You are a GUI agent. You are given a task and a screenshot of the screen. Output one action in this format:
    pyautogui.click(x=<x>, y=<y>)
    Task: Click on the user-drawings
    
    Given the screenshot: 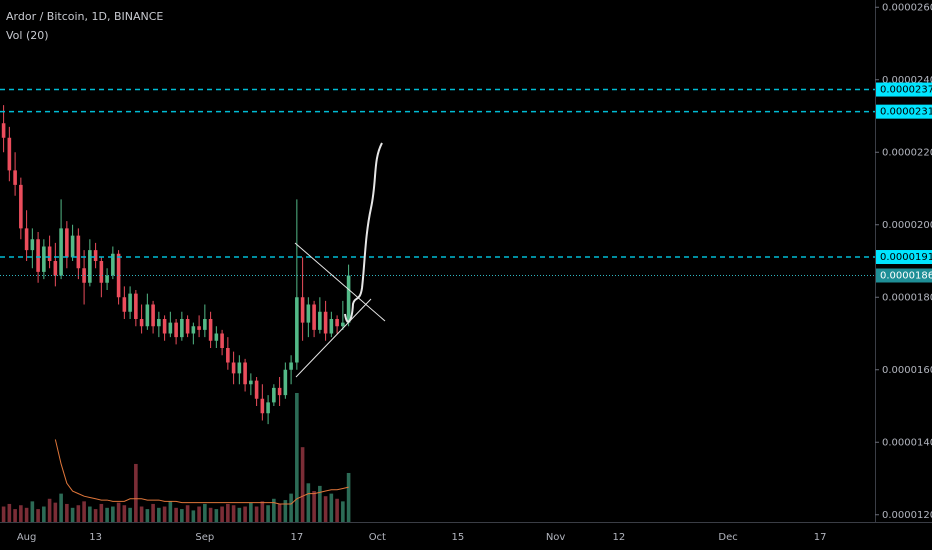 What is the action you would take?
    pyautogui.click(x=340, y=260)
    